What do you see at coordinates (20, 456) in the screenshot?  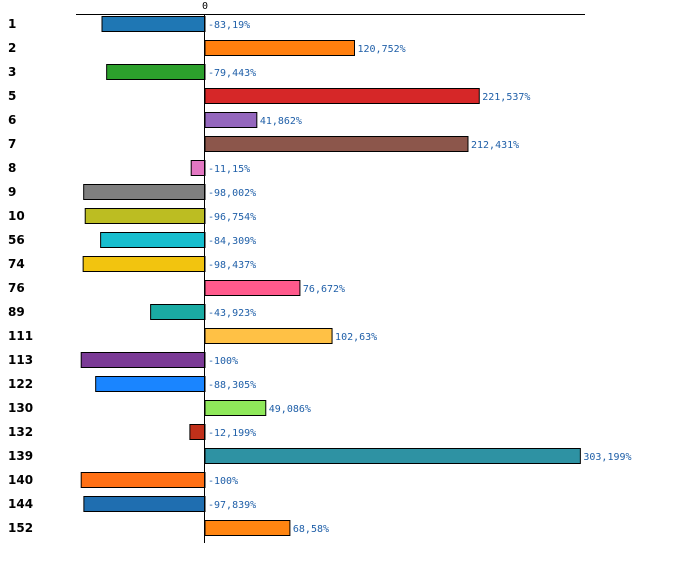 I see `category-label: 139` at bounding box center [20, 456].